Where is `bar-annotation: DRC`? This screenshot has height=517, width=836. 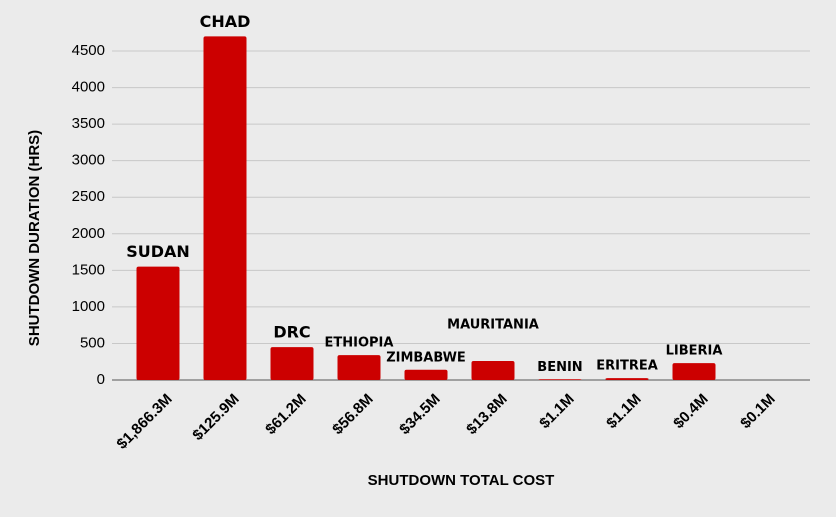 bar-annotation: DRC is located at coordinates (291, 332).